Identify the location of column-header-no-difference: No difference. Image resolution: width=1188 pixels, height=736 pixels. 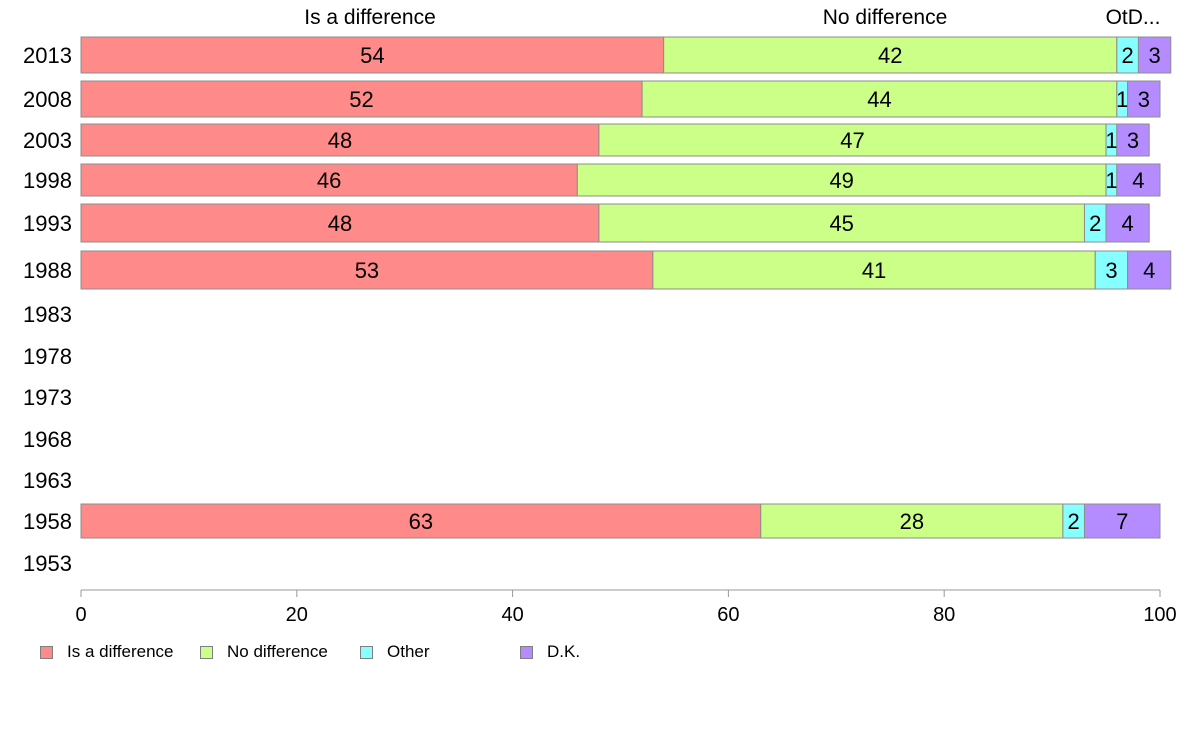
(885, 17).